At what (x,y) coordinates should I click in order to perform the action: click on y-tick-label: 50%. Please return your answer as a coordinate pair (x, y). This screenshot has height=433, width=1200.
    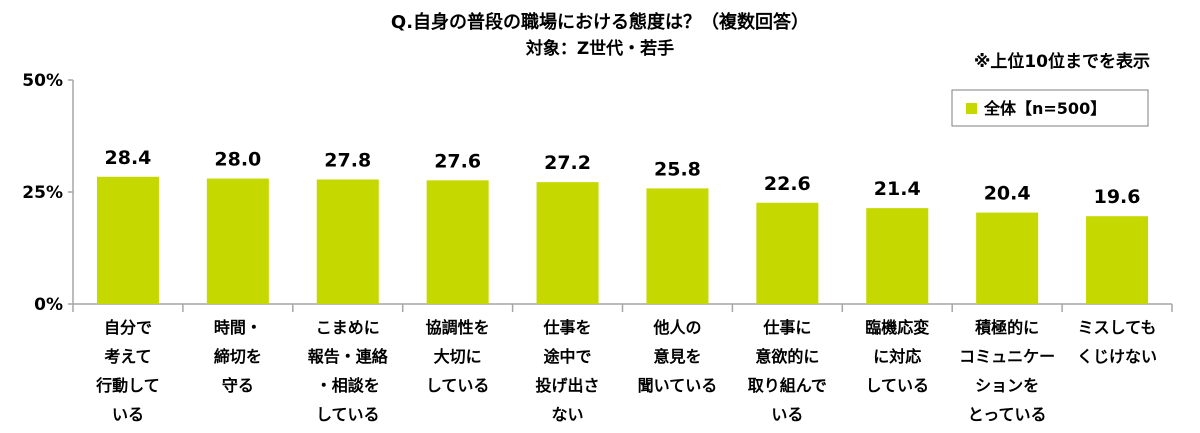
    Looking at the image, I should click on (42, 81).